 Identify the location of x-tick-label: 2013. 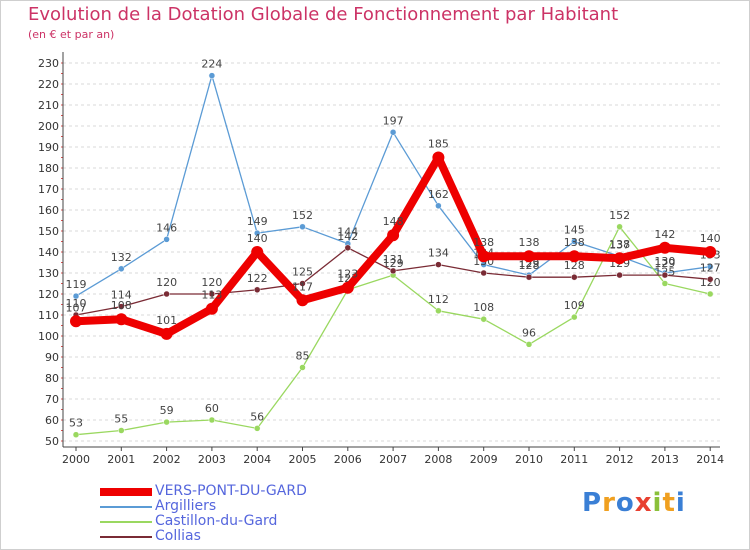
(665, 459).